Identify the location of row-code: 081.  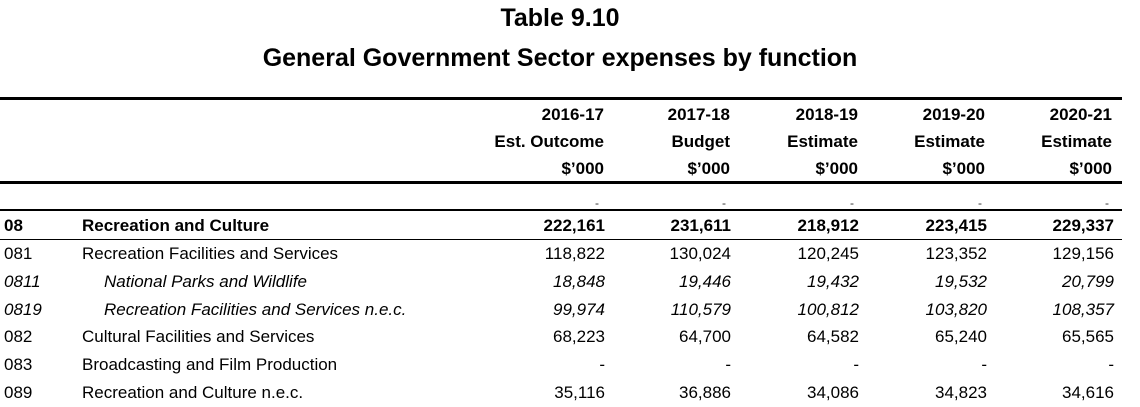
(18, 253).